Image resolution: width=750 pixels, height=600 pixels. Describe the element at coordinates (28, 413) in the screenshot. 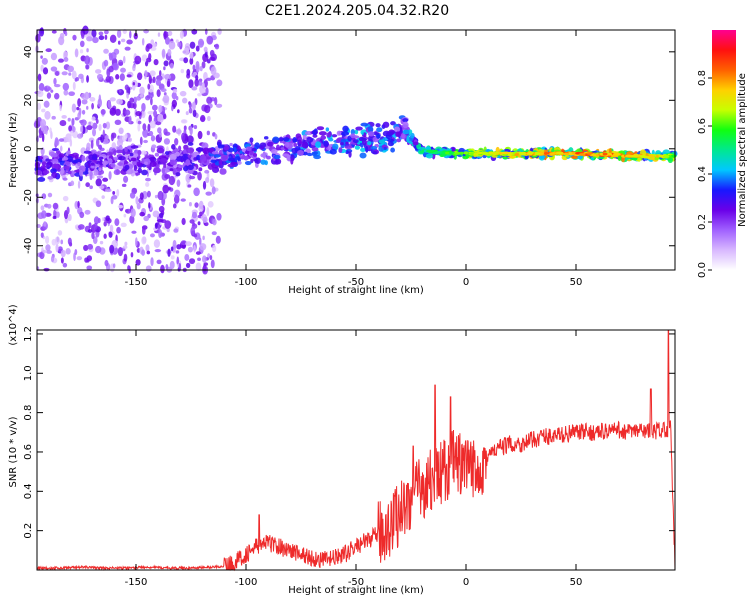

I see `snr-y-tick-label: 0.8` at that location.